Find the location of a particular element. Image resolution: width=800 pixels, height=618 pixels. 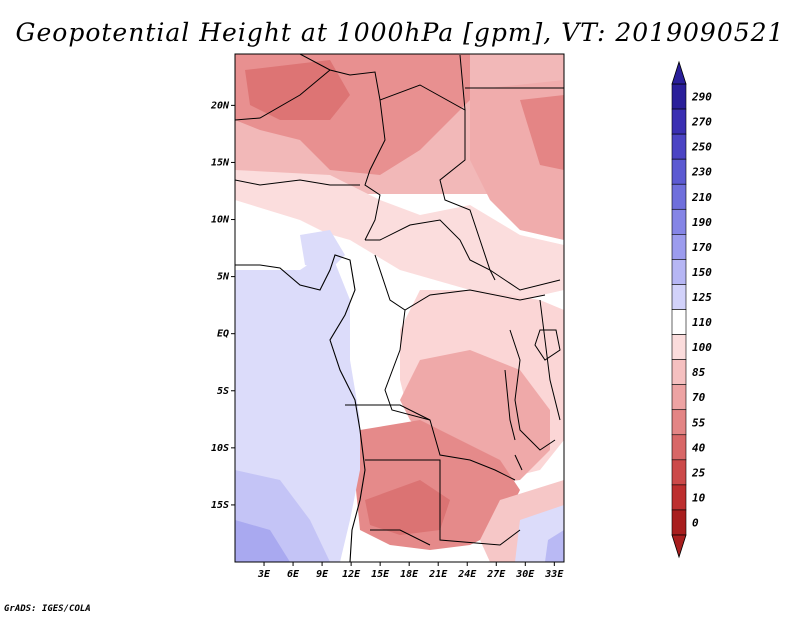

lon-label: 24E is located at coordinates (467, 574).